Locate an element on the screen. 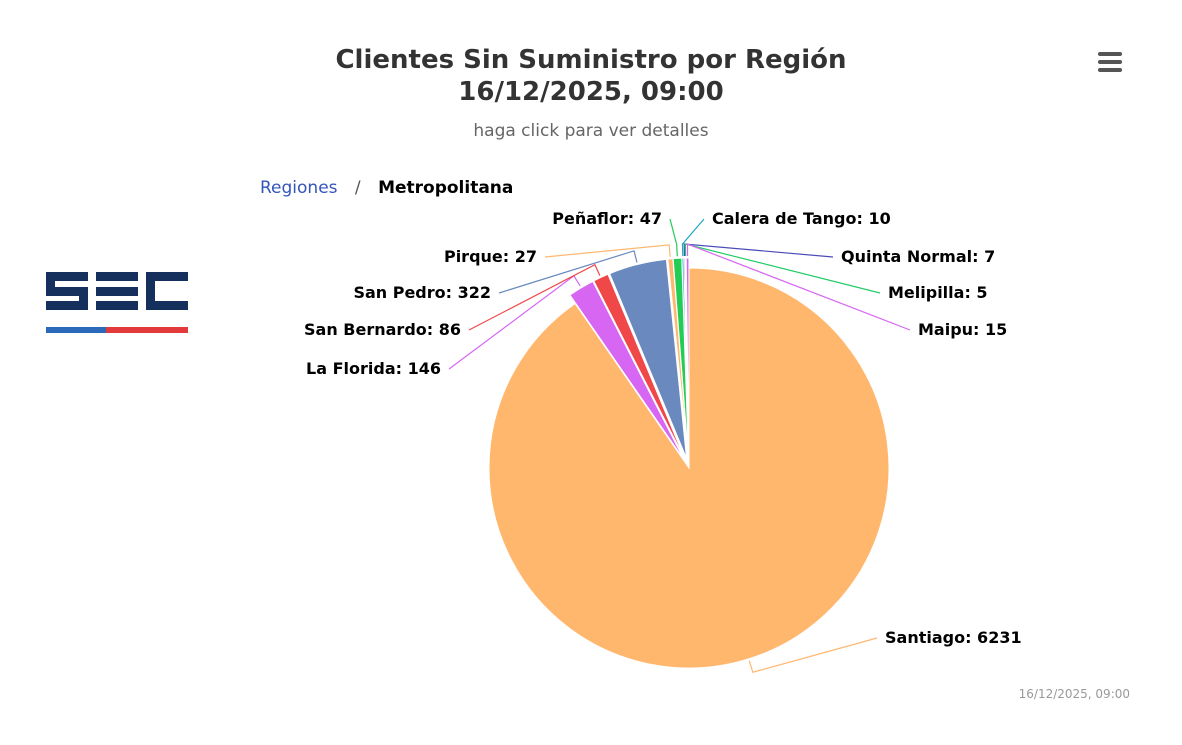  data-label-san-bernardo: San Bernardo: 86 is located at coordinates (382, 329).